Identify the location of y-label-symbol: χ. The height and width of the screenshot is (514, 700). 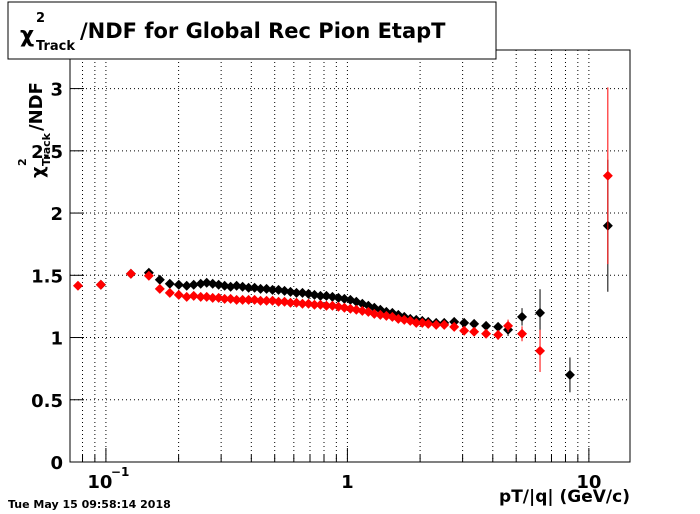
(38, 172).